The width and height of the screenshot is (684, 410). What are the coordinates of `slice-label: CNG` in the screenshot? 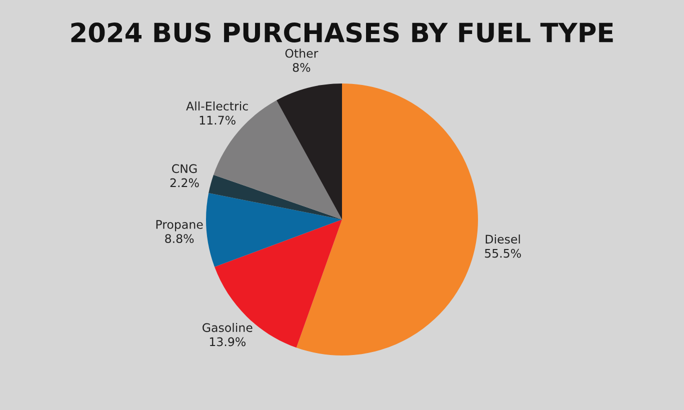 It's located at (184, 169).